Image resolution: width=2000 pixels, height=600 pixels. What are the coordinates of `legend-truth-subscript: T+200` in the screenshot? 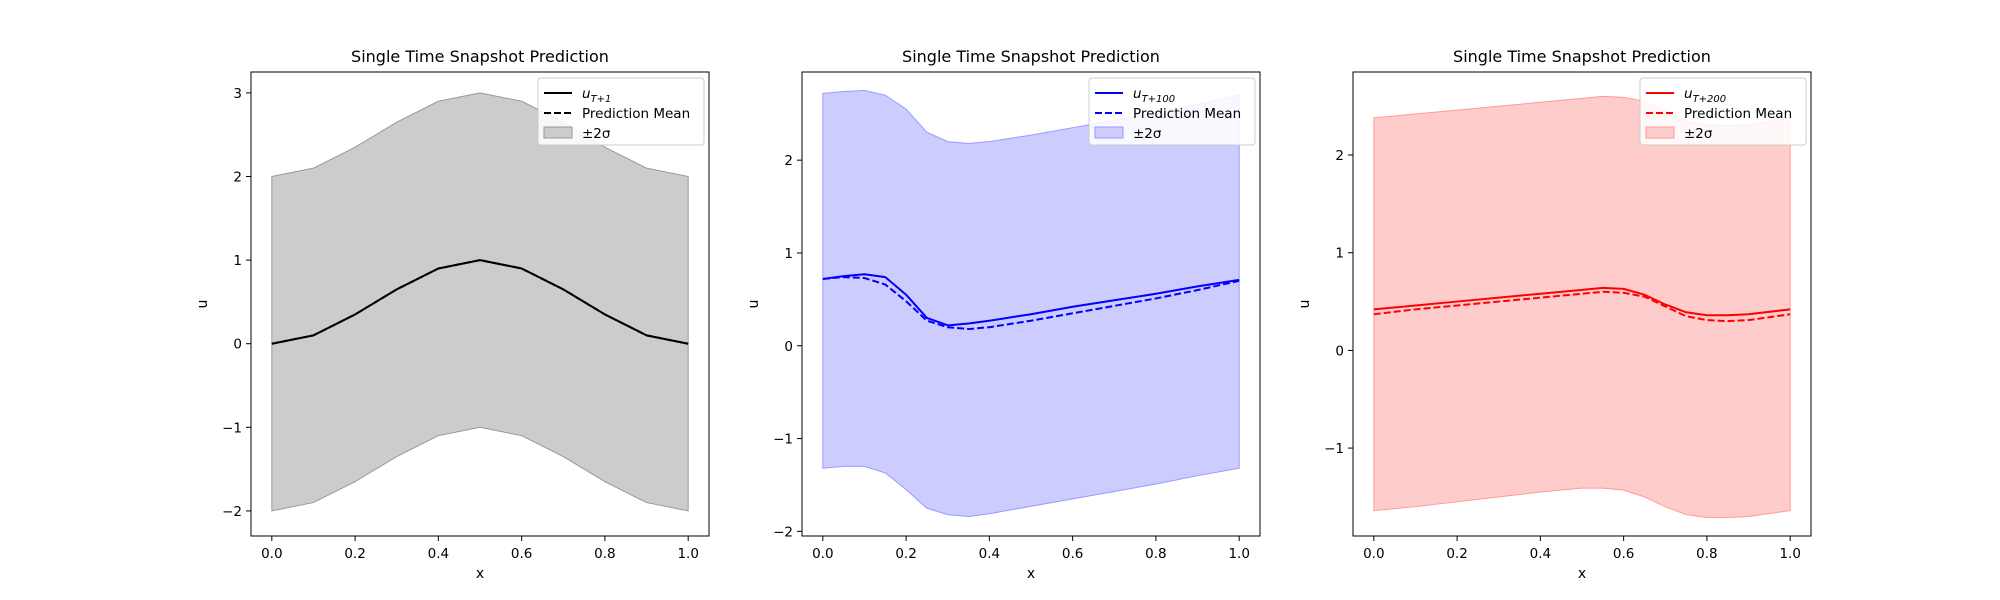 It's located at (1710, 99).